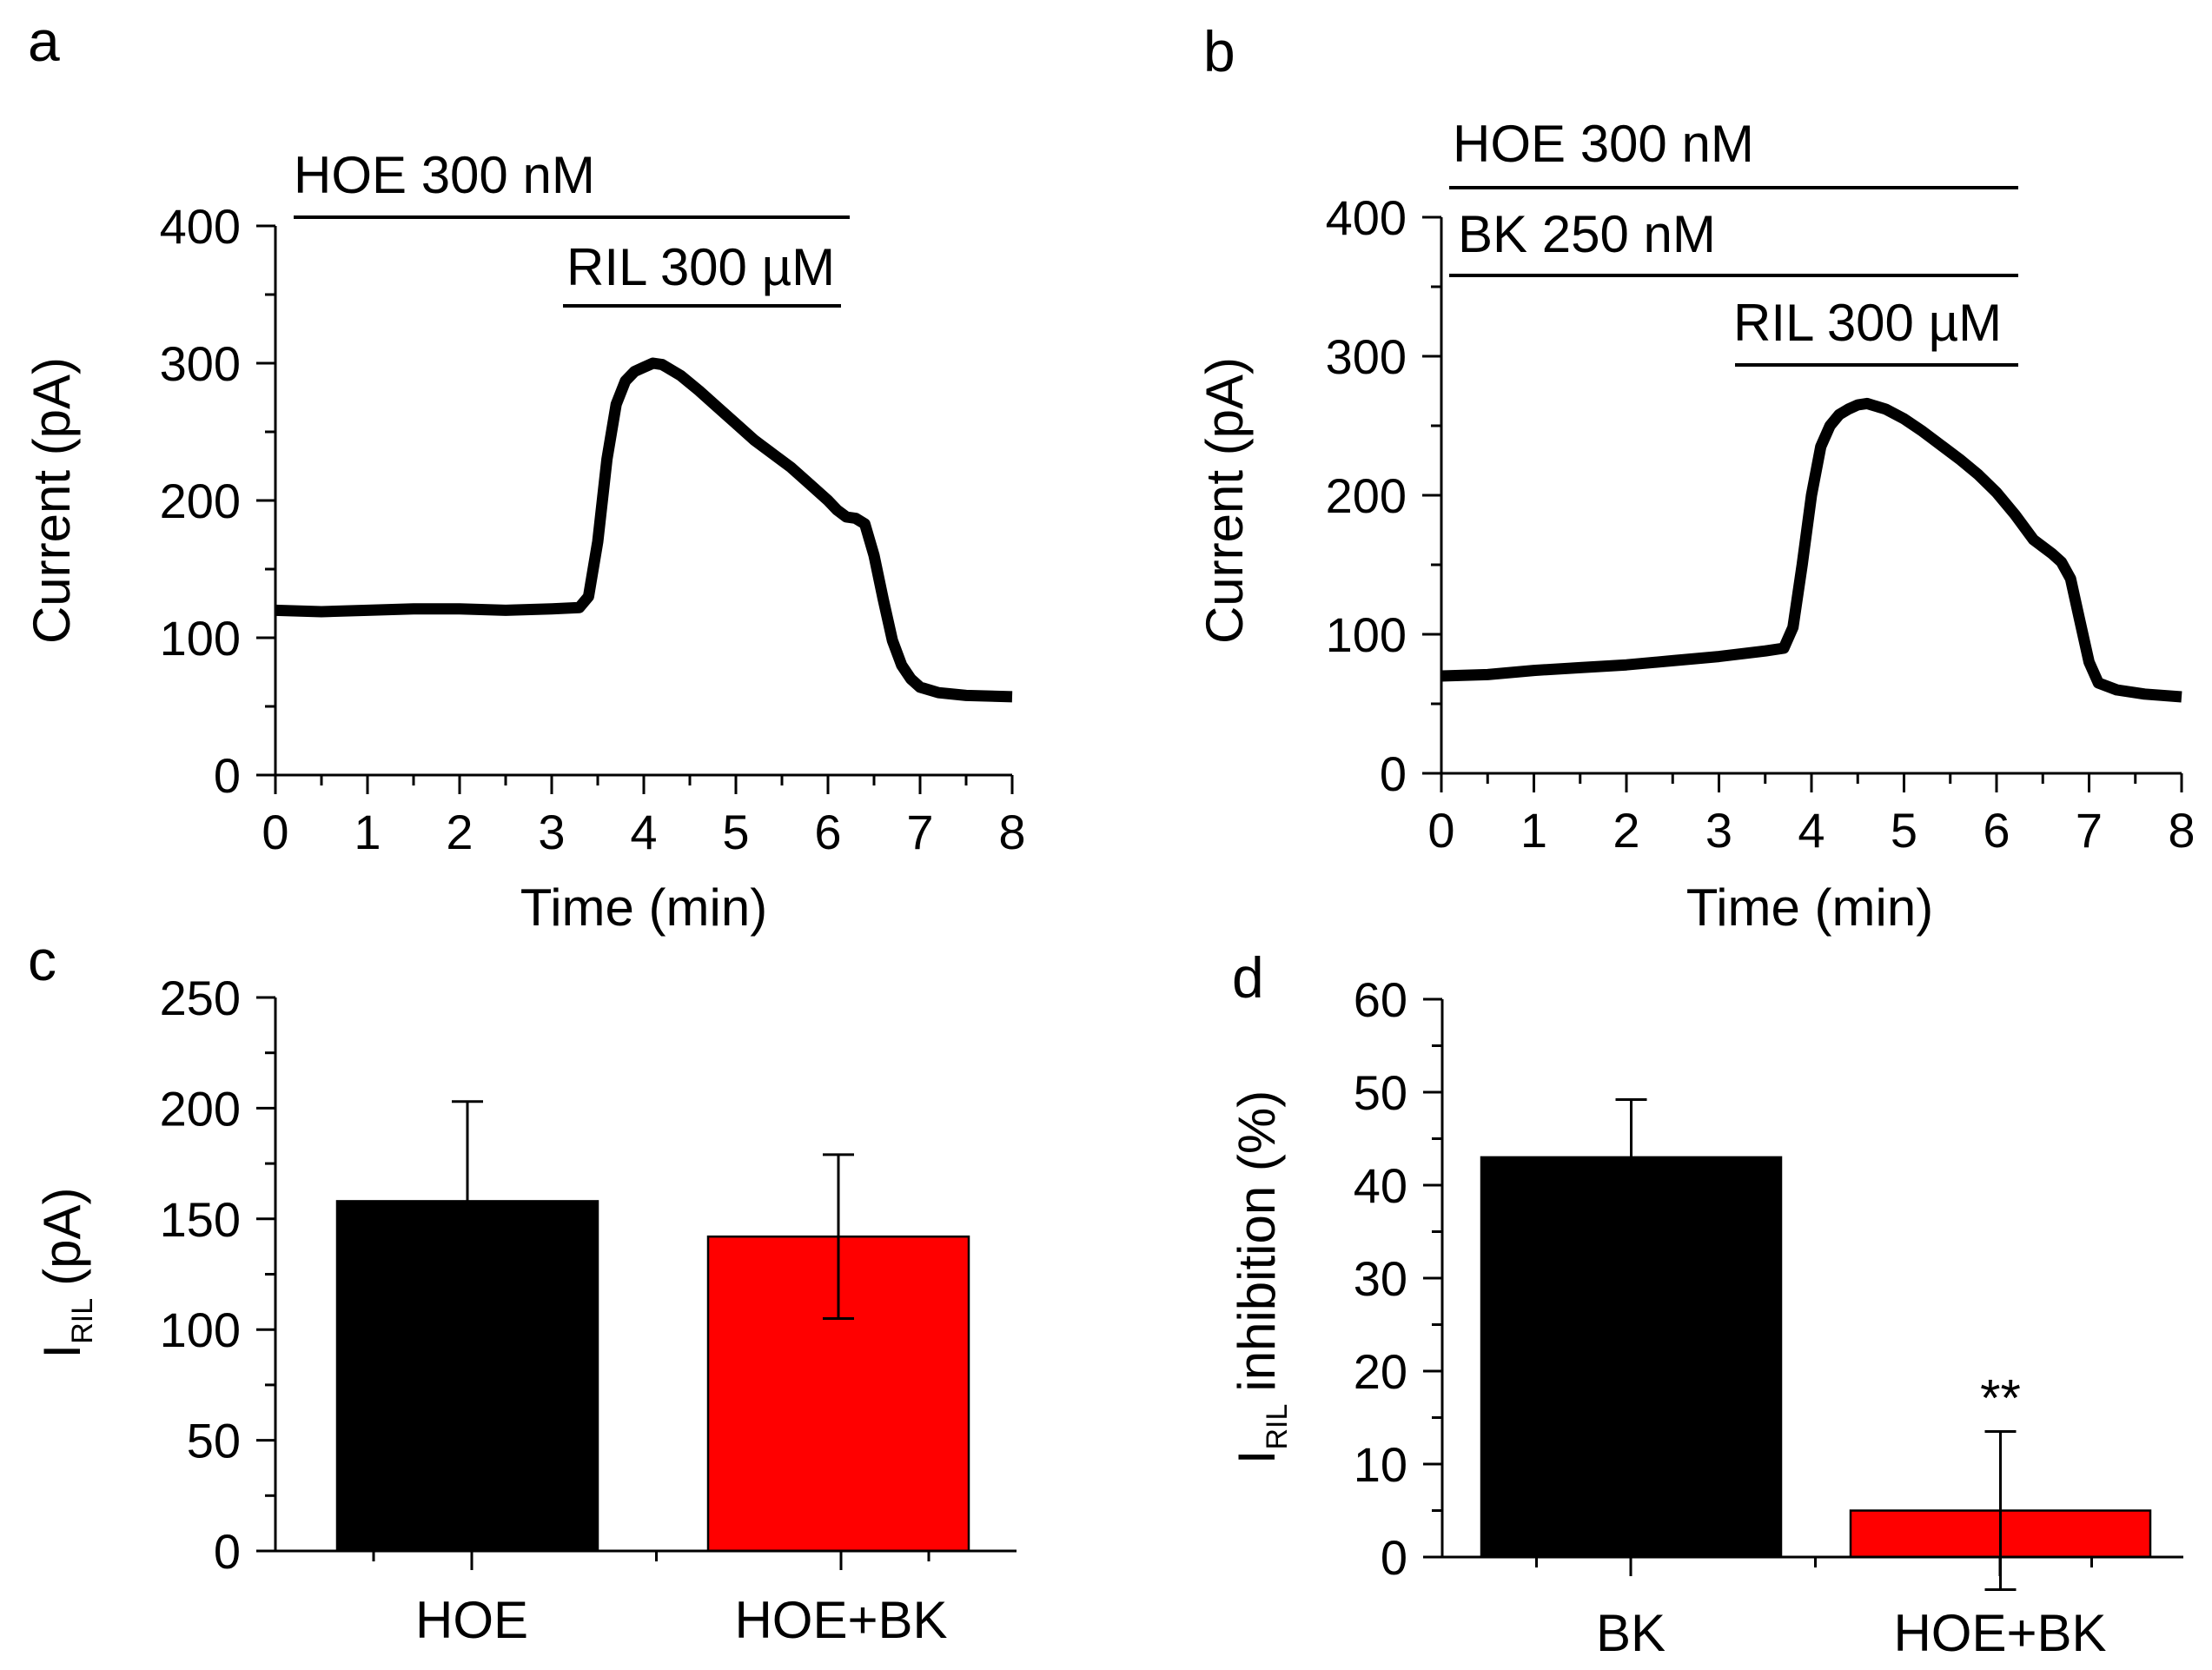  What do you see at coordinates (62, 1352) in the screenshot?
I see `c-ylabel-main: I` at bounding box center [62, 1352].